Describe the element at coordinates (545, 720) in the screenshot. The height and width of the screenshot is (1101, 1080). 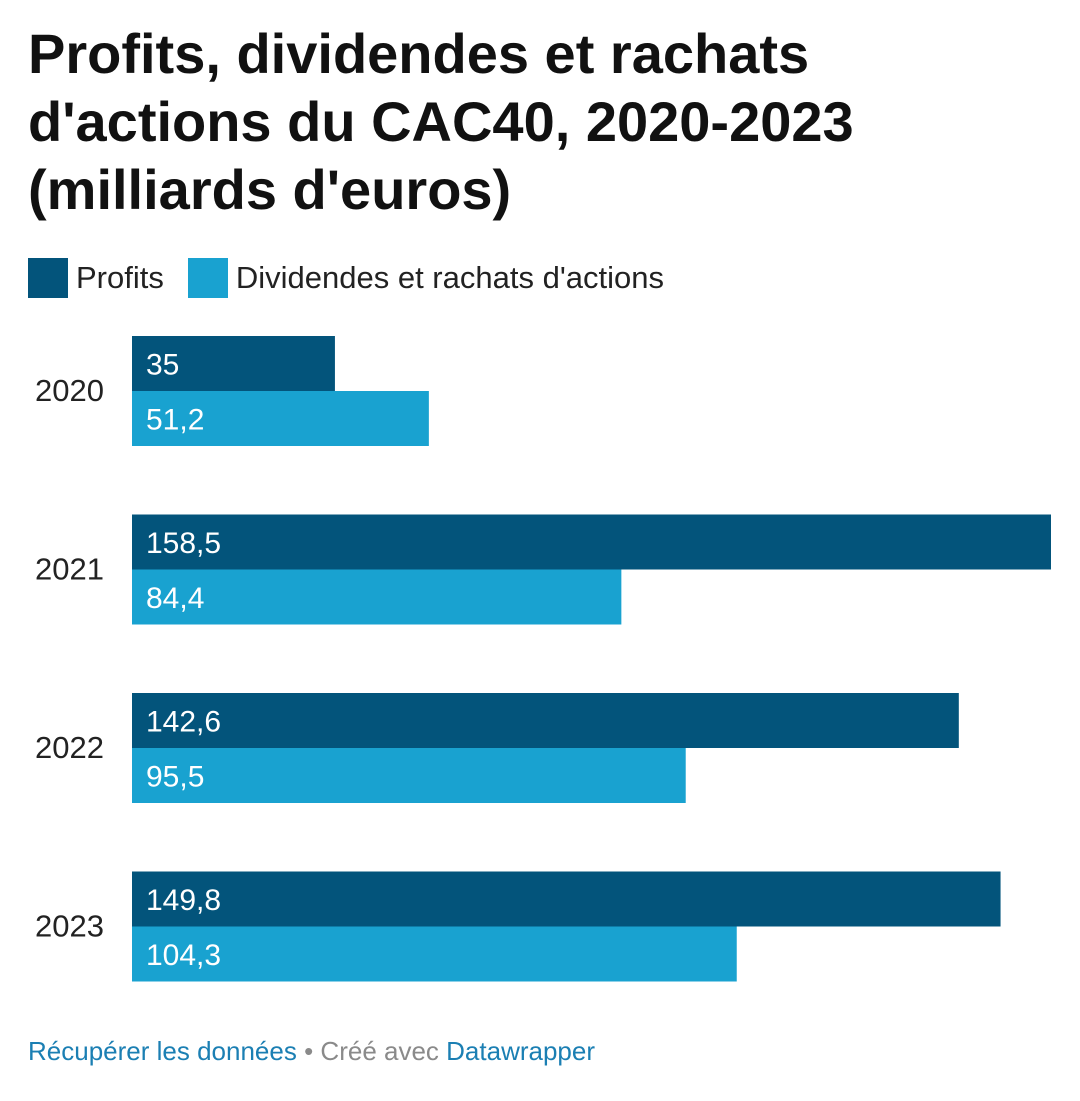
I see `bar-profits-2022` at that location.